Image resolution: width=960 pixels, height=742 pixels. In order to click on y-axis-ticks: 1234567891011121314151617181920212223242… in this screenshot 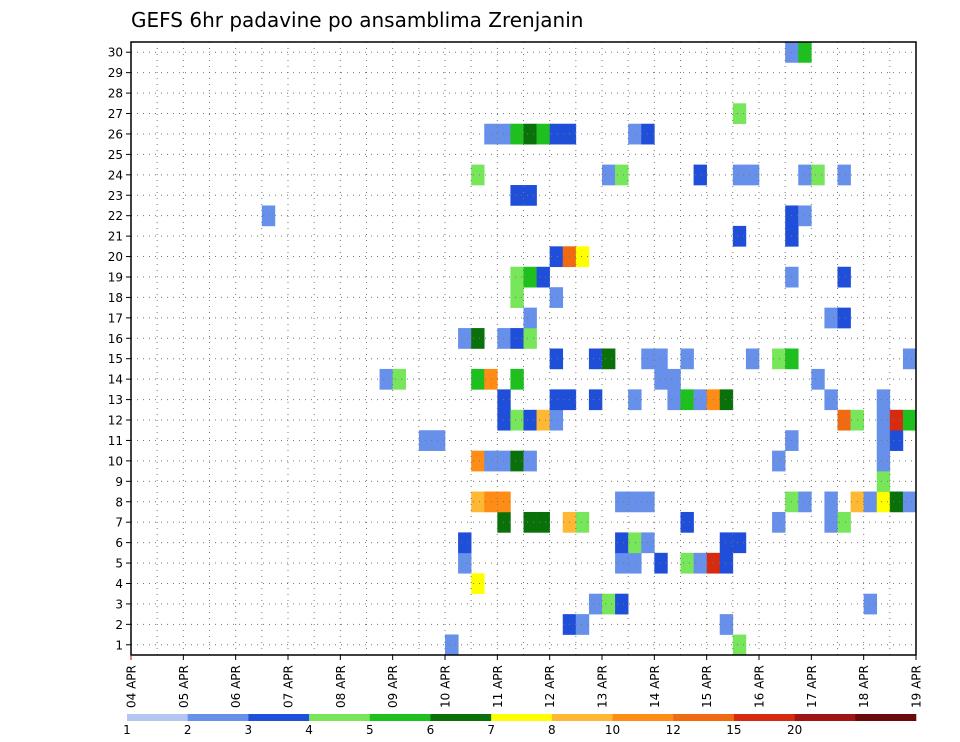, I will do `click(119, 349)`.